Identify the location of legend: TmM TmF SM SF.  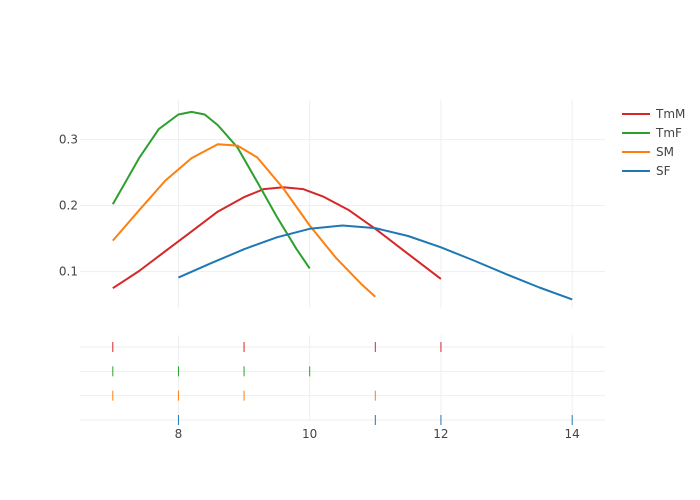
(653, 142).